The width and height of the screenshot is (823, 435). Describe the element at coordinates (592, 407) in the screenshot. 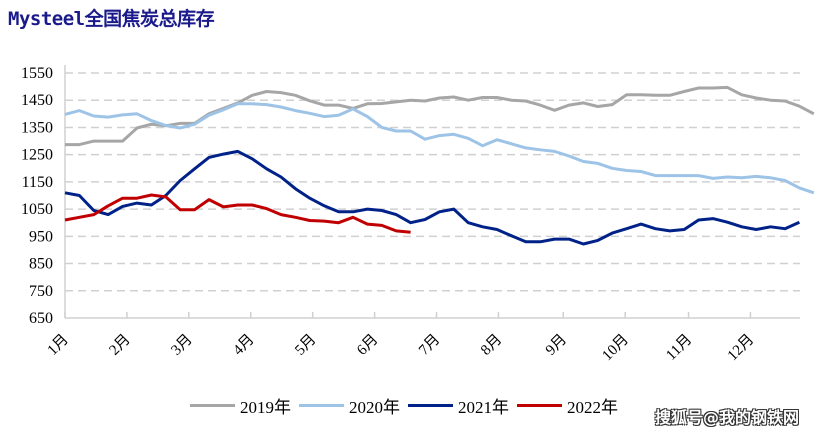

I see `legend-label-2022: 2022年` at that location.